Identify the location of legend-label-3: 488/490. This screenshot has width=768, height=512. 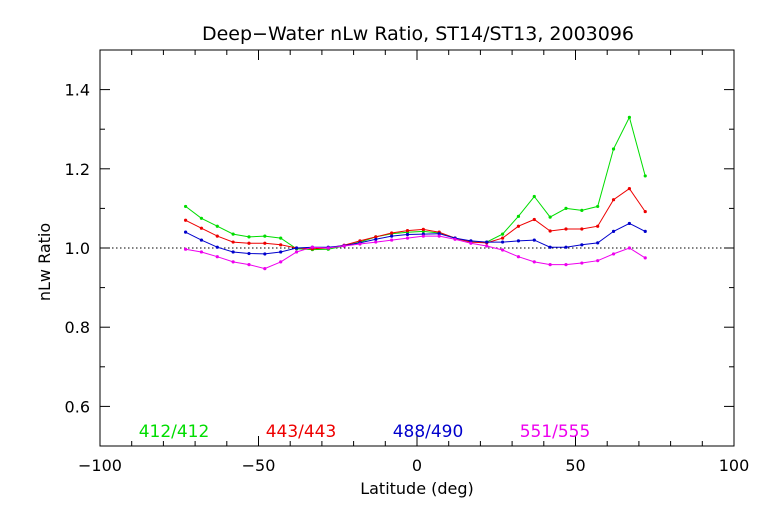
(428, 432).